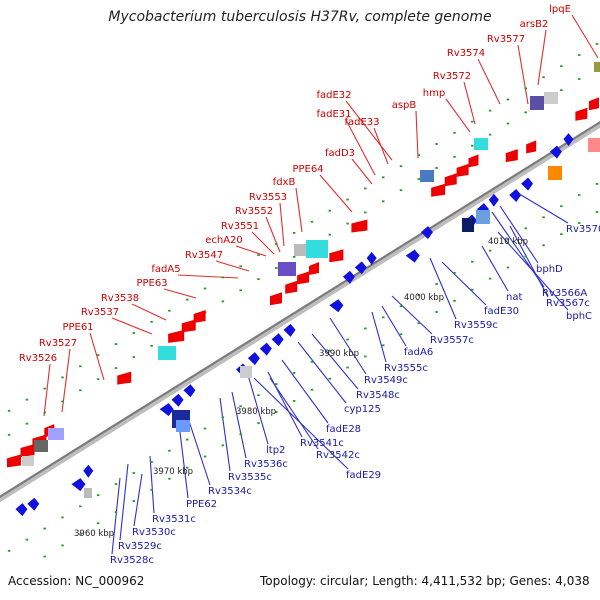 The height and width of the screenshot is (600, 600). What do you see at coordinates (360, 147) in the screenshot?
I see `callout-fade31` at bounding box center [360, 147].